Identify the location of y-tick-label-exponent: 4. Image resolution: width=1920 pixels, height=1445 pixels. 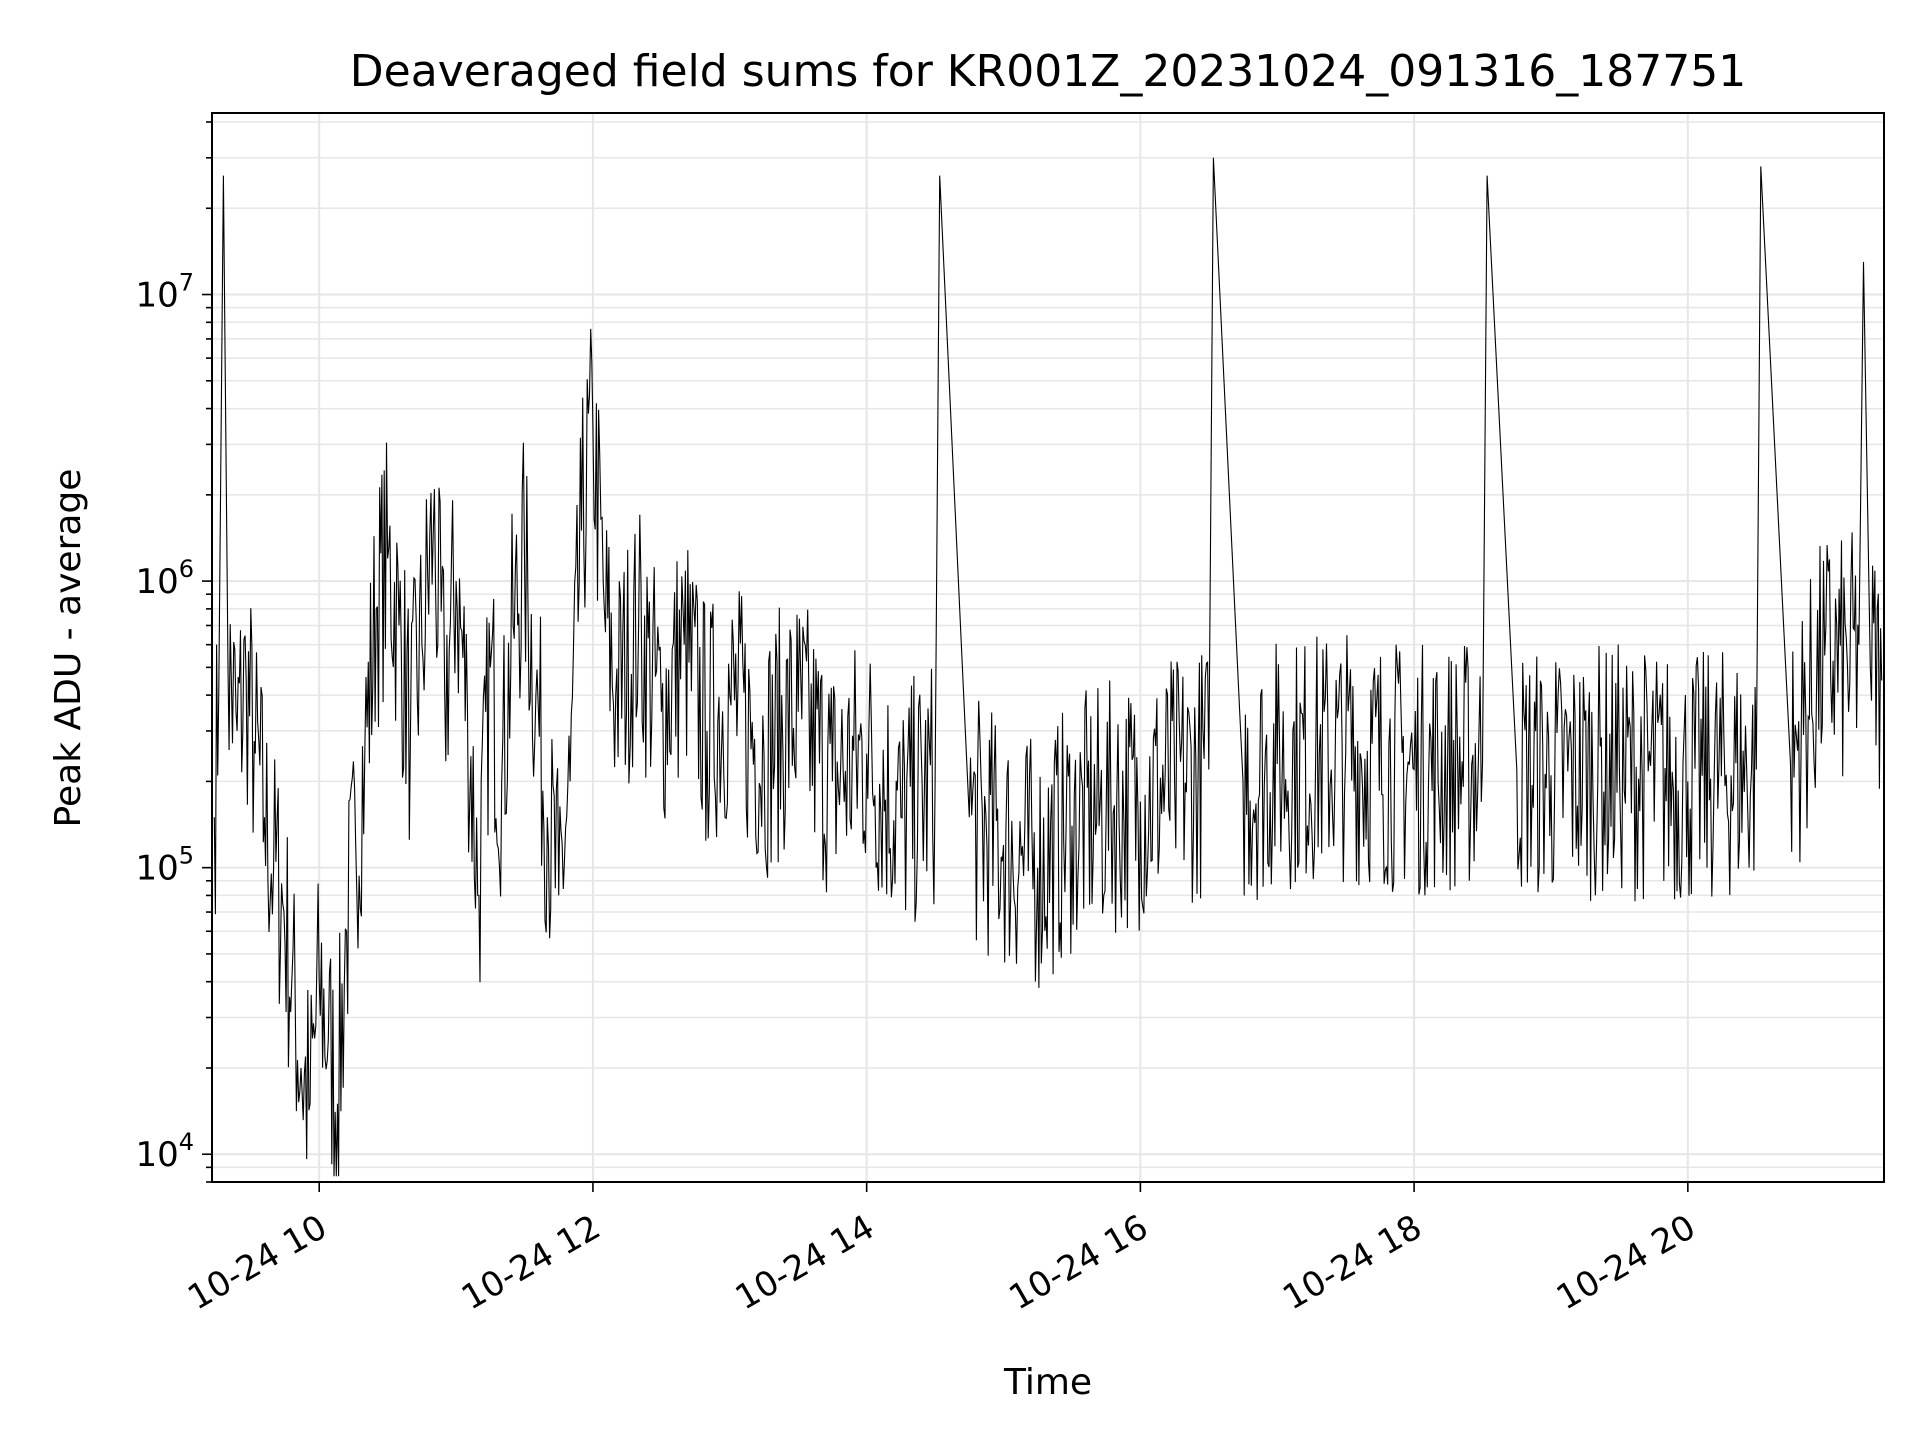
(186, 1142).